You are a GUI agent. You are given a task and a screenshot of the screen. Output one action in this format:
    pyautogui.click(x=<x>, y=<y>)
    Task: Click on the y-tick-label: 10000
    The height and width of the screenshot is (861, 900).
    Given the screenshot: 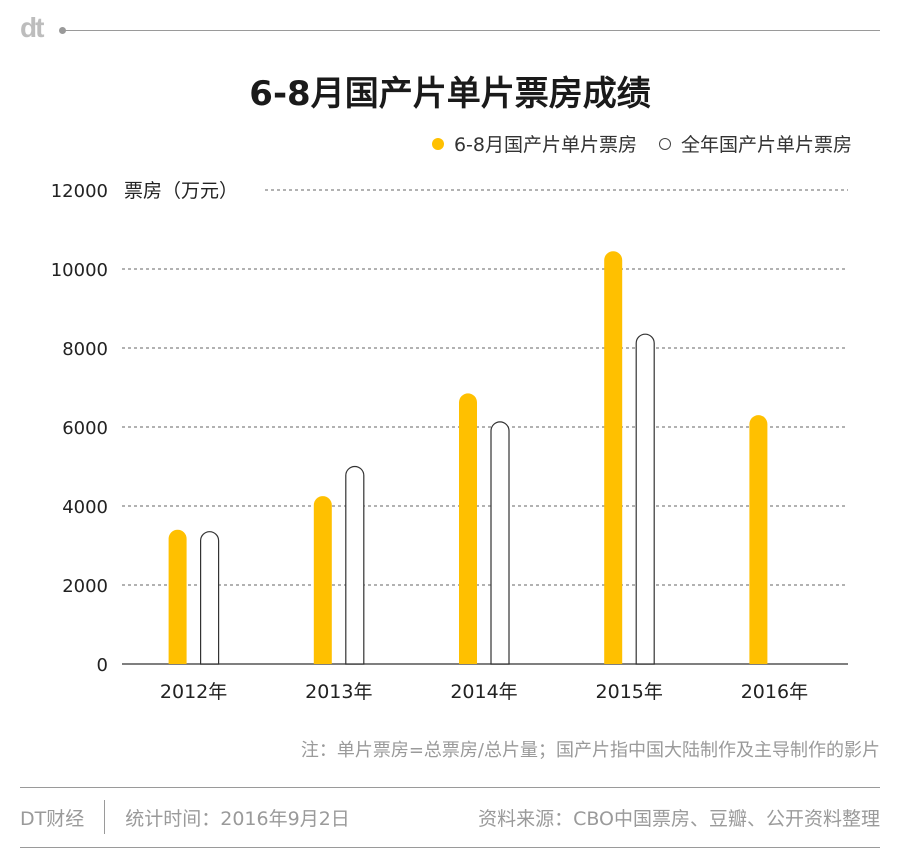 What is the action you would take?
    pyautogui.click(x=79, y=270)
    